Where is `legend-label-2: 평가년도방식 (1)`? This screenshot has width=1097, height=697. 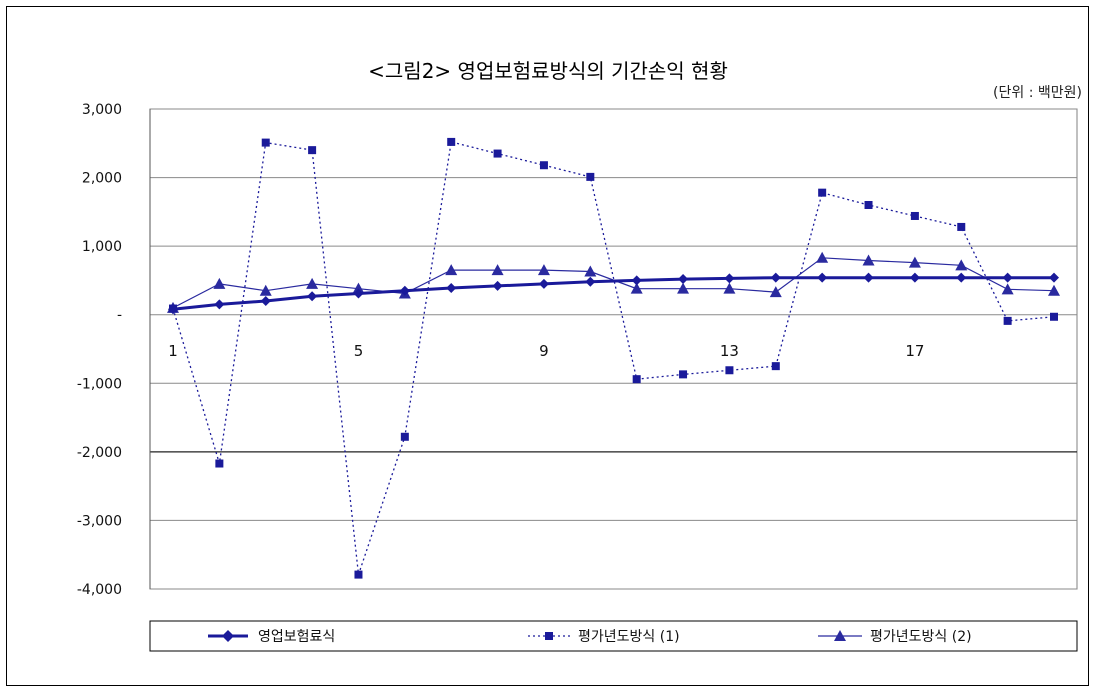
legend-label-2: 평가년도방식 (1) is located at coordinates (629, 637).